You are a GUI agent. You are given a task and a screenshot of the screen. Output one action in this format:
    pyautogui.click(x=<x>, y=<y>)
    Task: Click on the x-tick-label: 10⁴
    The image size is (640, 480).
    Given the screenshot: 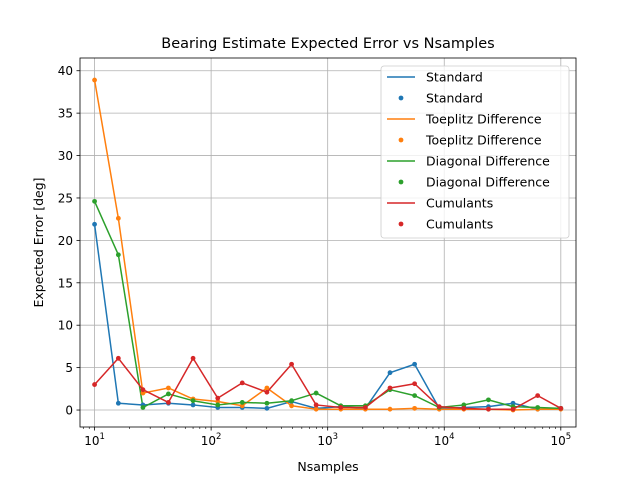 What is the action you would take?
    pyautogui.click(x=444, y=440)
    